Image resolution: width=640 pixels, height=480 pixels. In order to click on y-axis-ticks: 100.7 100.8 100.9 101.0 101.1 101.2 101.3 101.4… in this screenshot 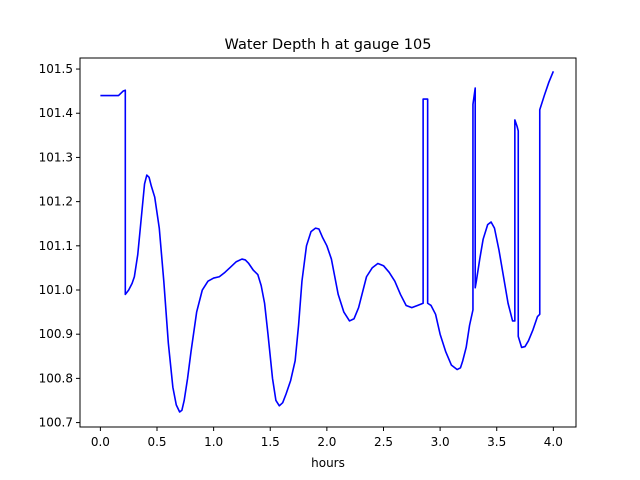, I will do `click(59, 246)`.